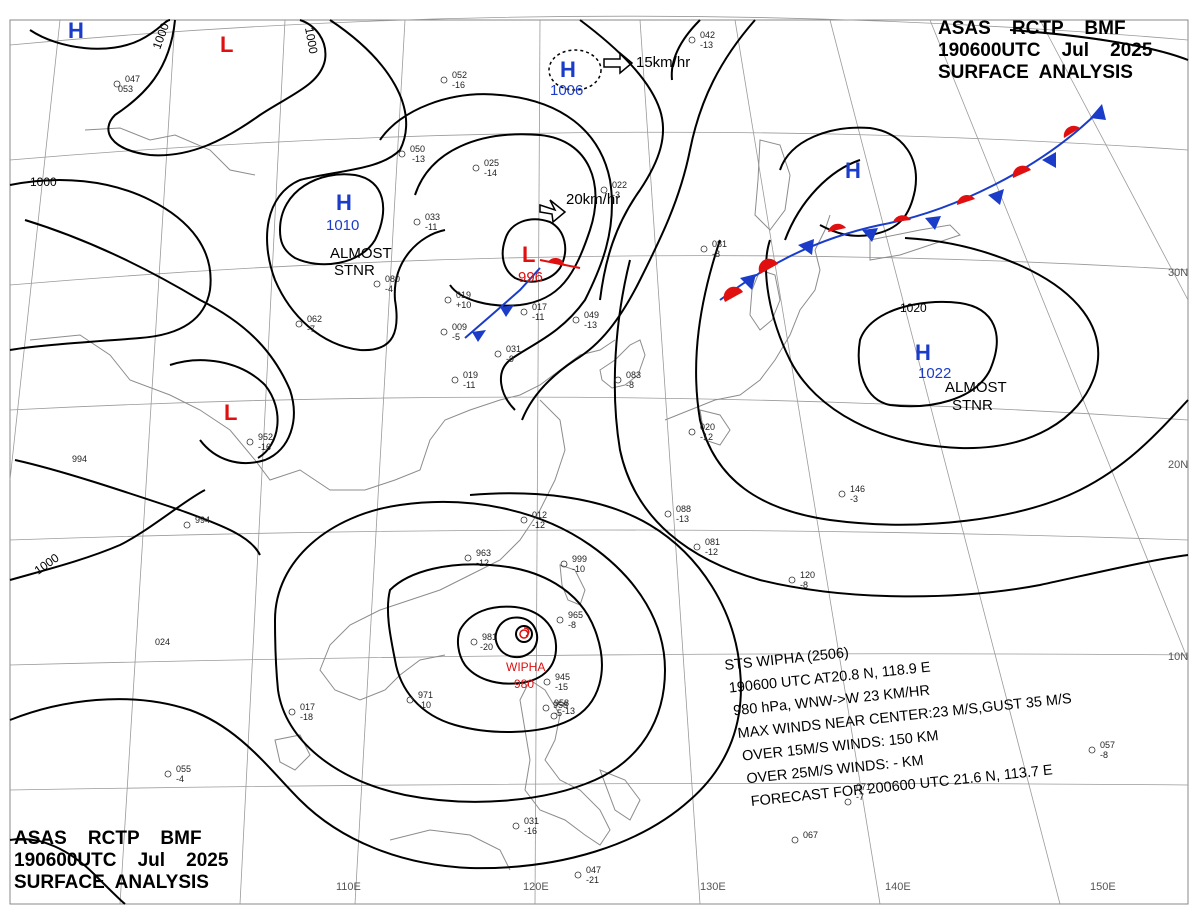 The width and height of the screenshot is (1200, 919). Describe the element at coordinates (524, 633) in the screenshot. I see `typhoon-symbol` at that location.